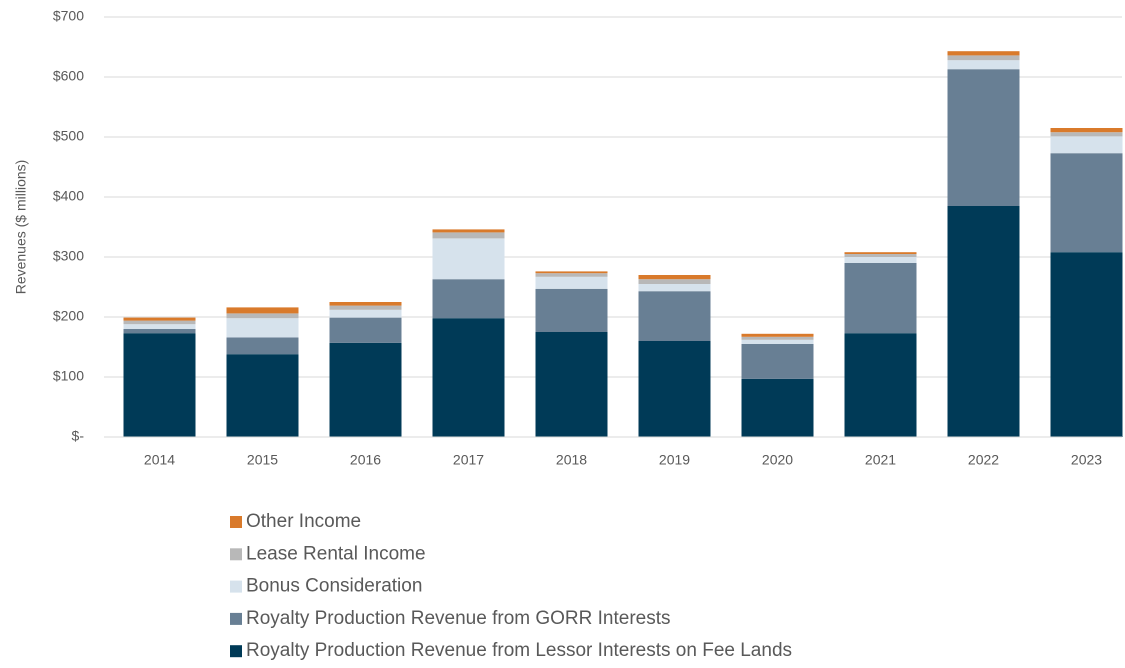 The height and width of the screenshot is (668, 1125). Describe the element at coordinates (68, 136) in the screenshot. I see `y-tick-label: $500` at that location.